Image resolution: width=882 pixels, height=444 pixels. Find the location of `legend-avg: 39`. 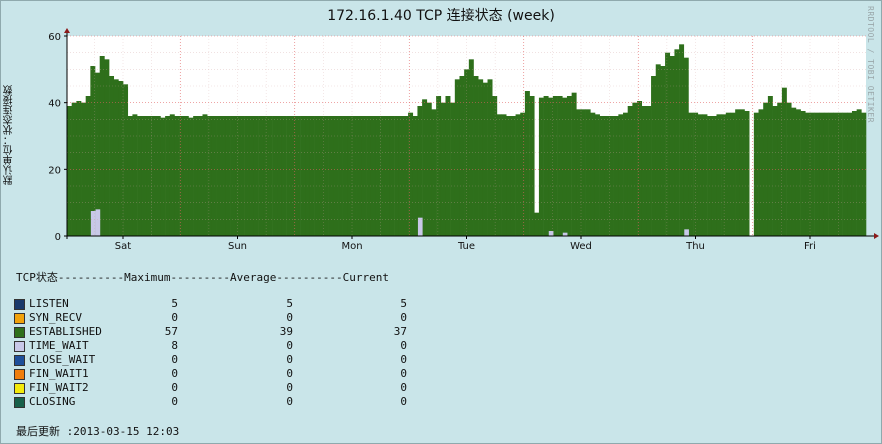

legend-avg: 39 is located at coordinates (286, 331).